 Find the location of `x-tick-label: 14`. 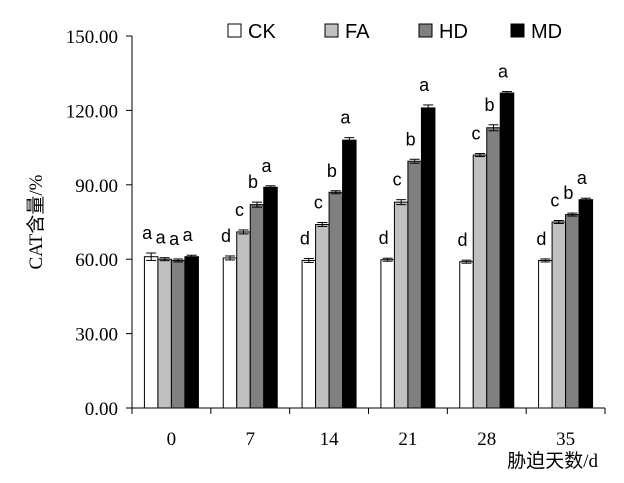

x-tick-label: 14 is located at coordinates (330, 439).